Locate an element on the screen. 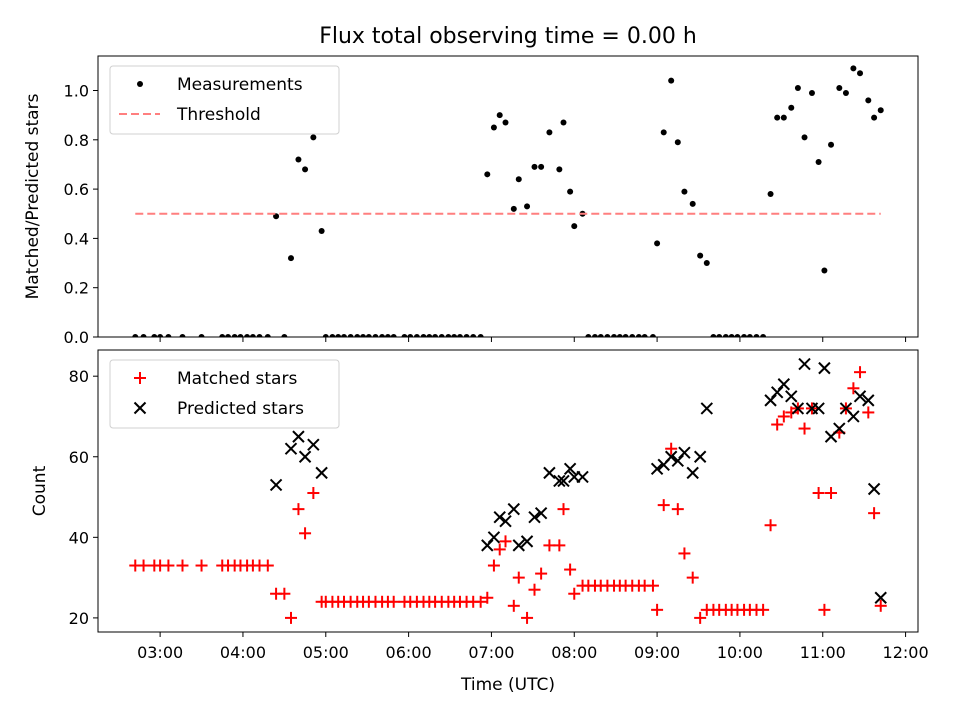 The image size is (960, 724). legend-marker-matched is located at coordinates (140, 378).